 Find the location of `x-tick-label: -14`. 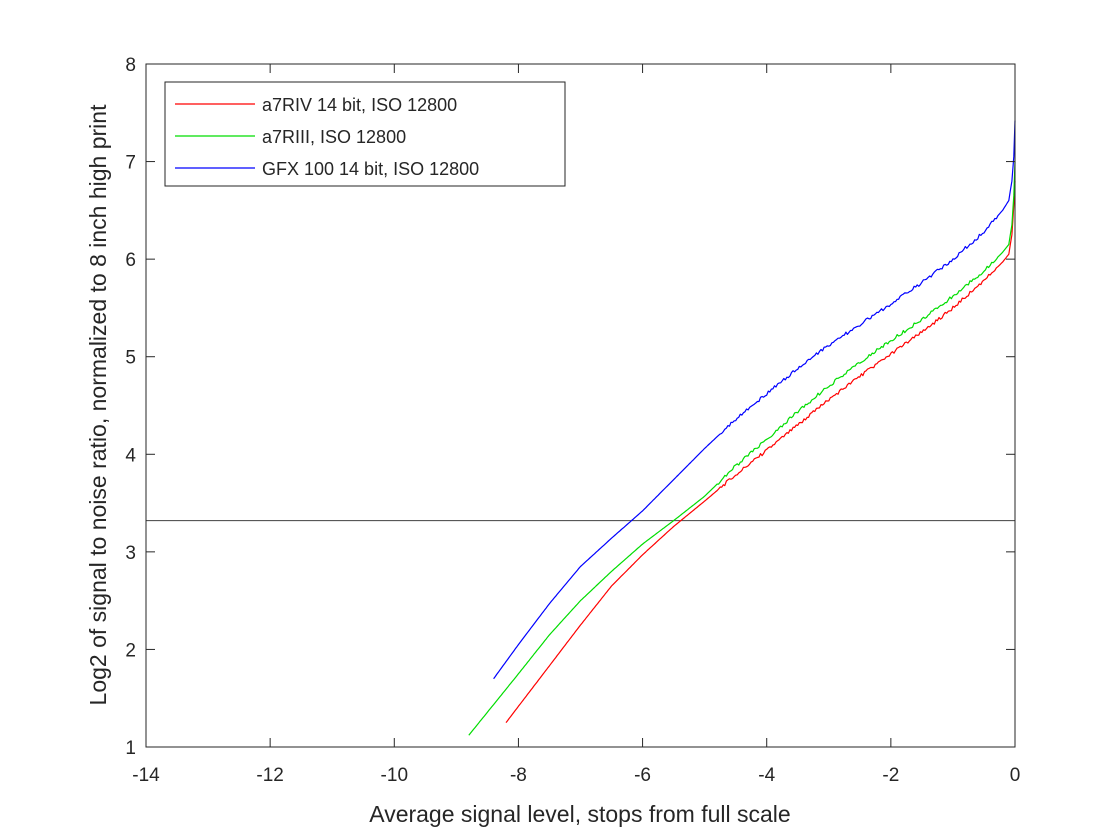

x-tick-label: -14 is located at coordinates (146, 775).